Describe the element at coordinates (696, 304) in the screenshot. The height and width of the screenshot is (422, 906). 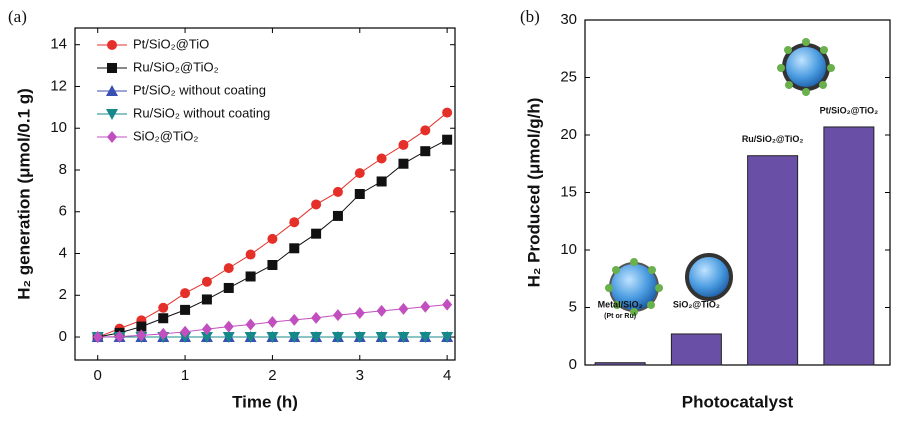
I see `category-label: SiO₂@TiO₂` at that location.